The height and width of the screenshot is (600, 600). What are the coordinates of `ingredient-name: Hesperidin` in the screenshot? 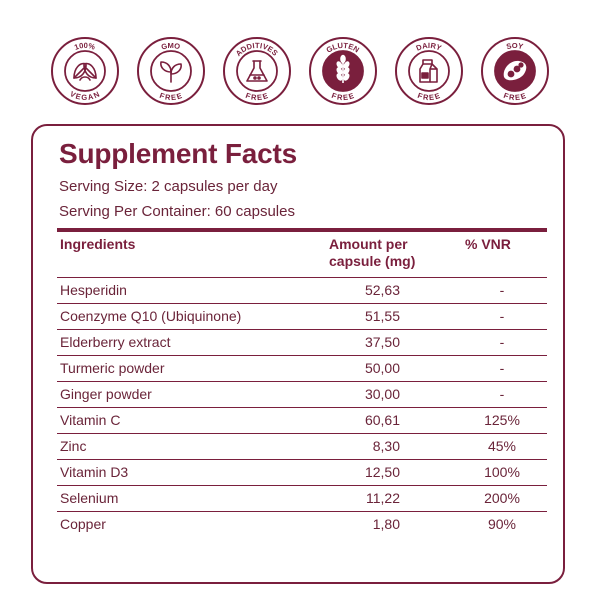 It's located at (93, 290).